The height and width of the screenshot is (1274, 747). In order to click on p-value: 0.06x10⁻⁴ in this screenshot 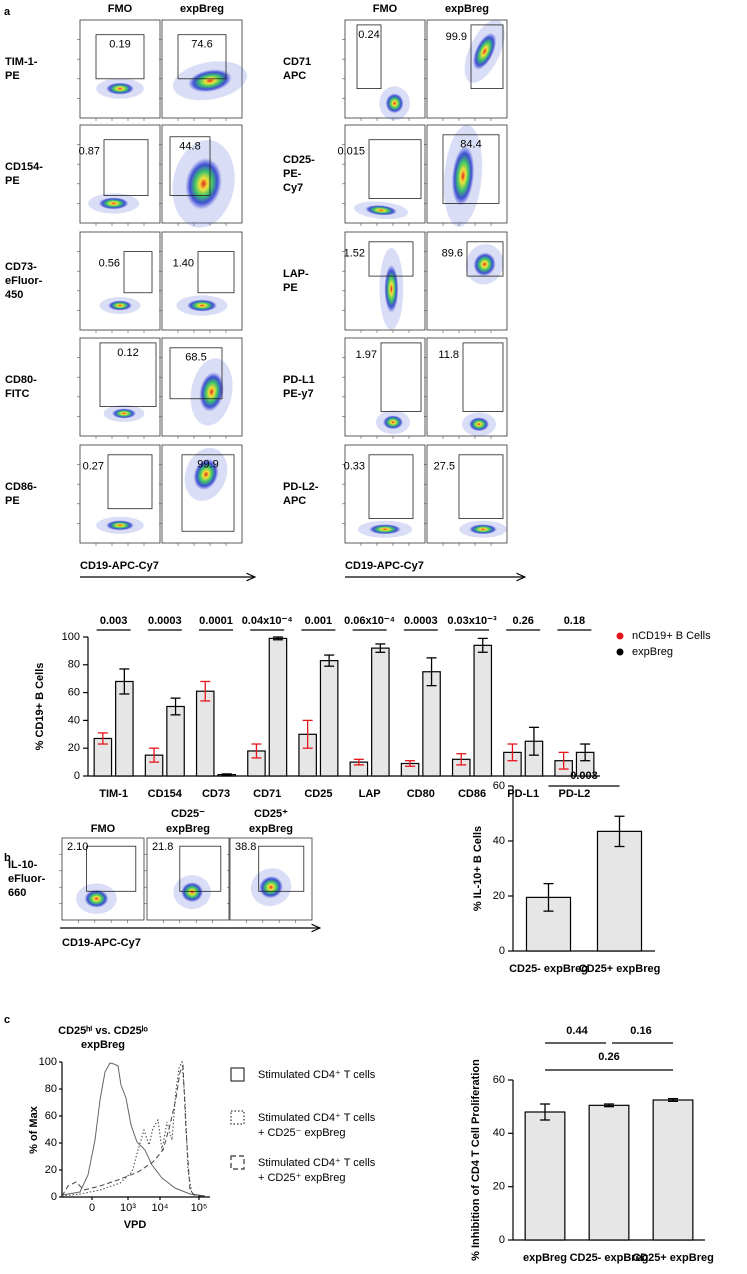, I will do `click(369, 621)`.